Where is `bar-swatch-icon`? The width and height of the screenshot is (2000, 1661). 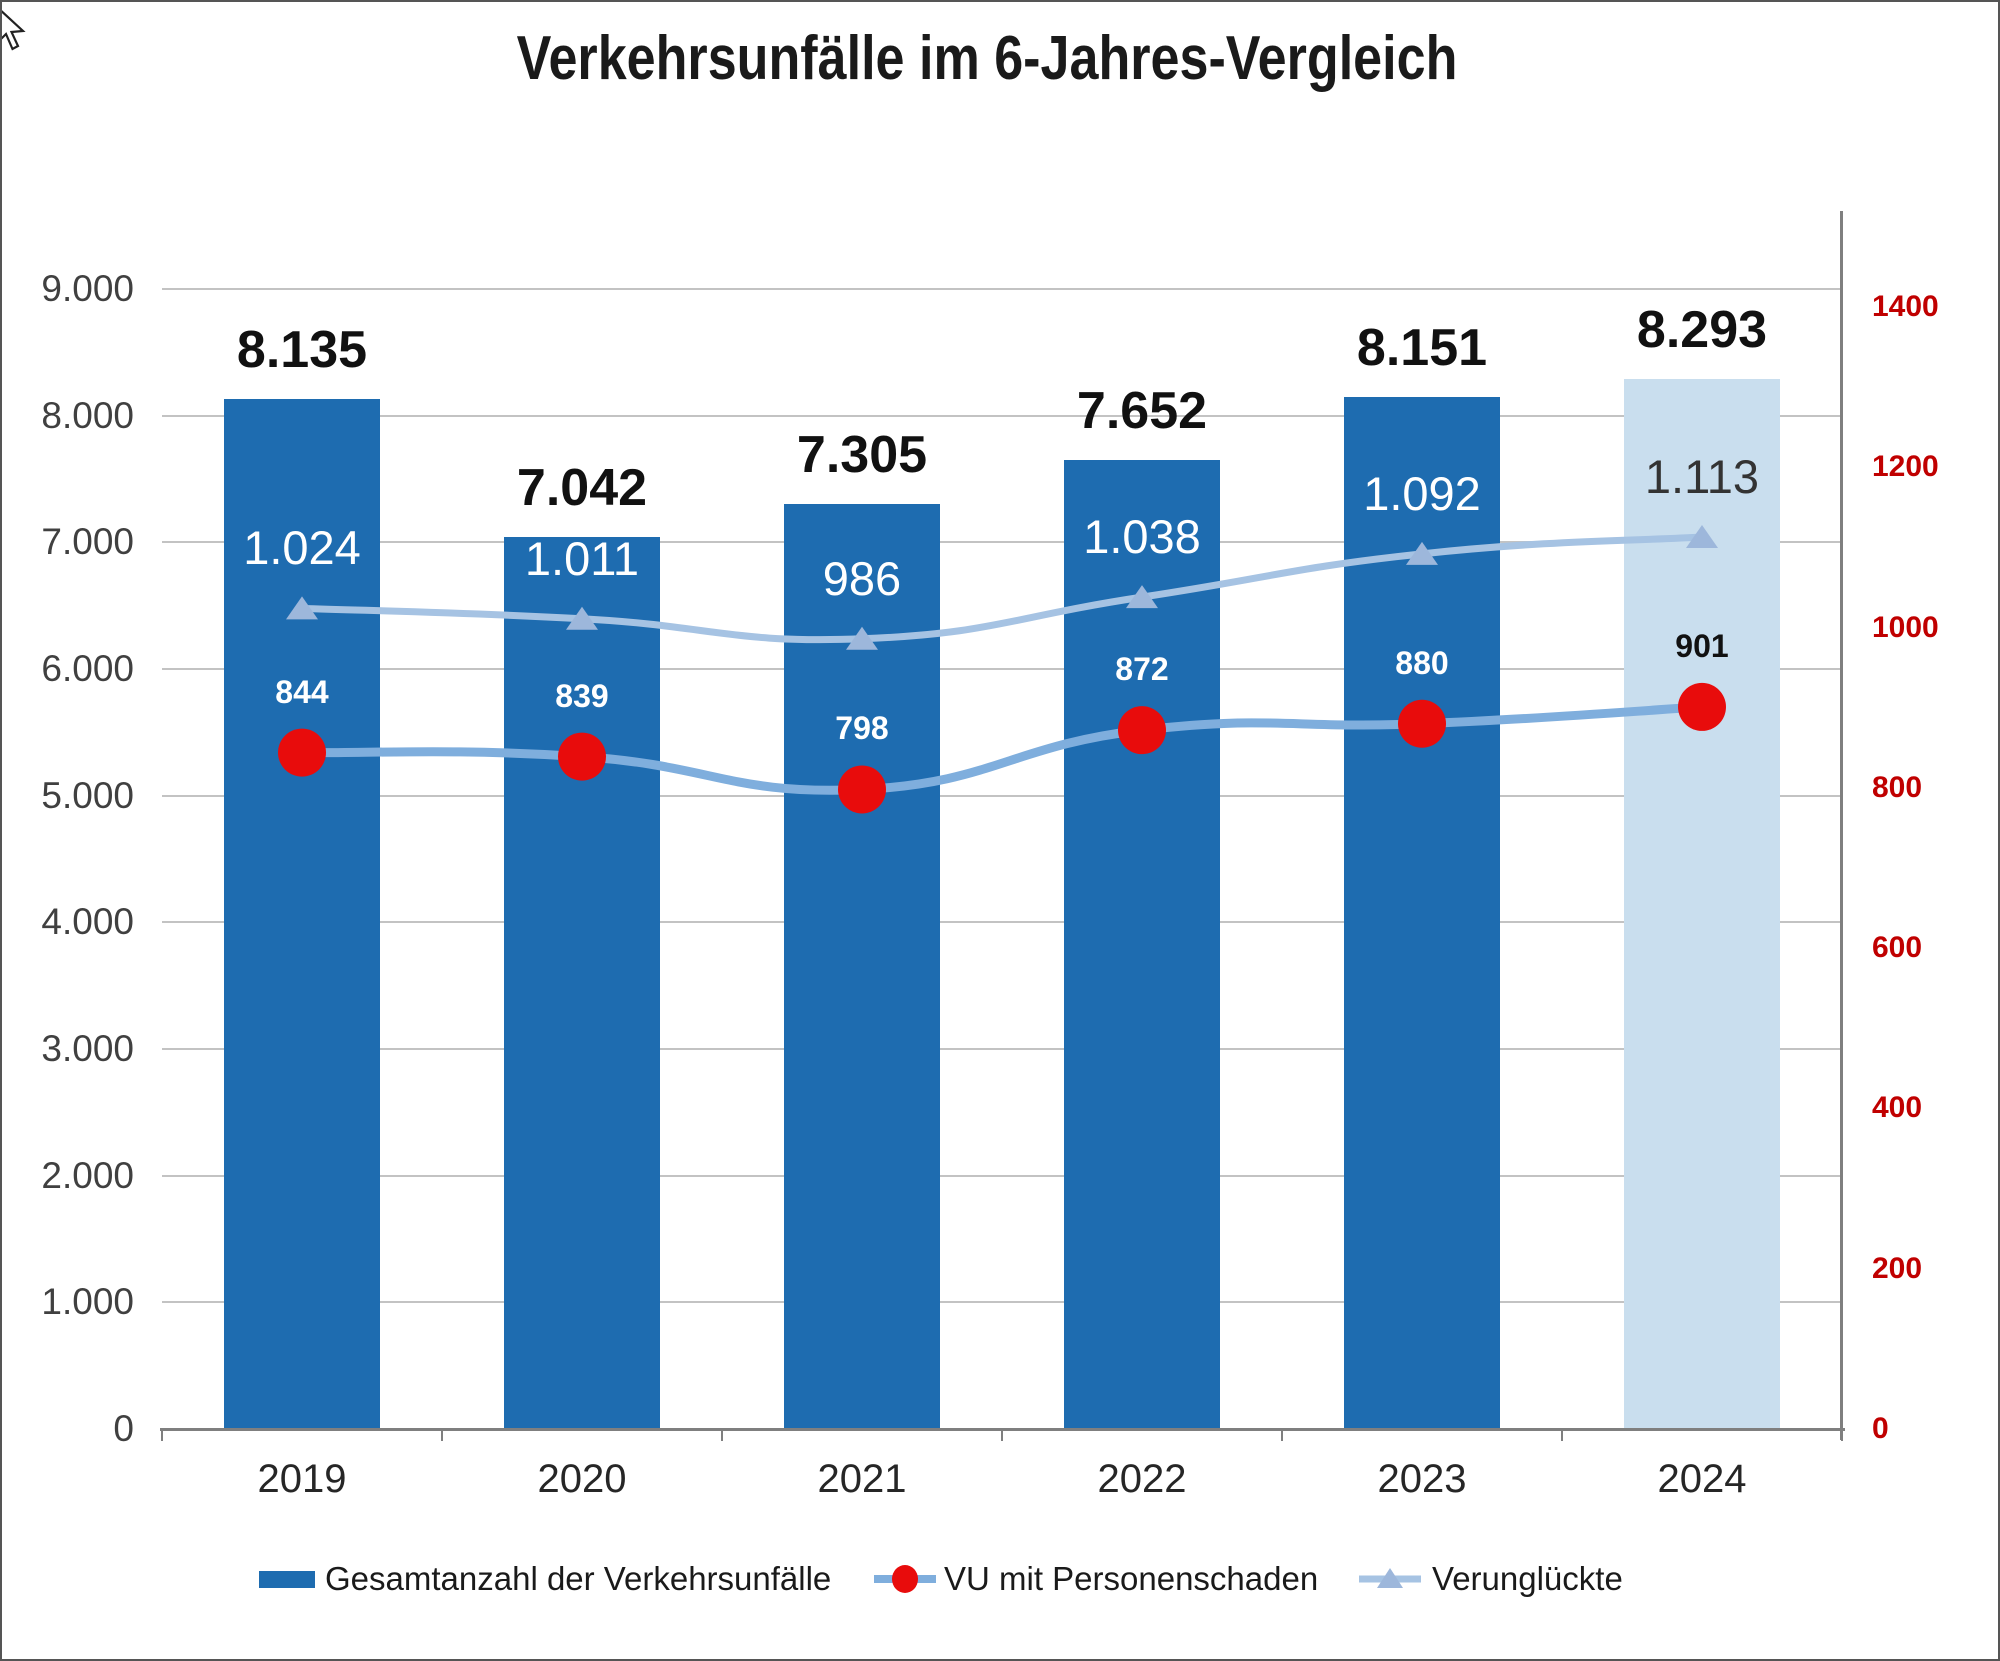
bar-swatch-icon is located at coordinates (287, 1579).